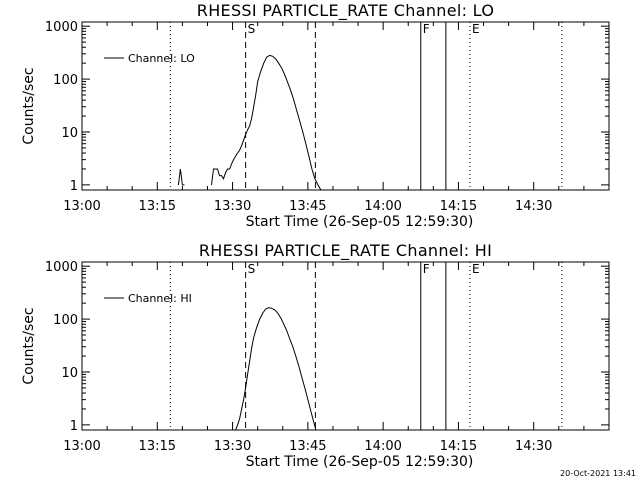  Describe the element at coordinates (345, 251) in the screenshot. I see `chart-title: RHESSI PARTICLE_RATE Channel: HI` at that location.